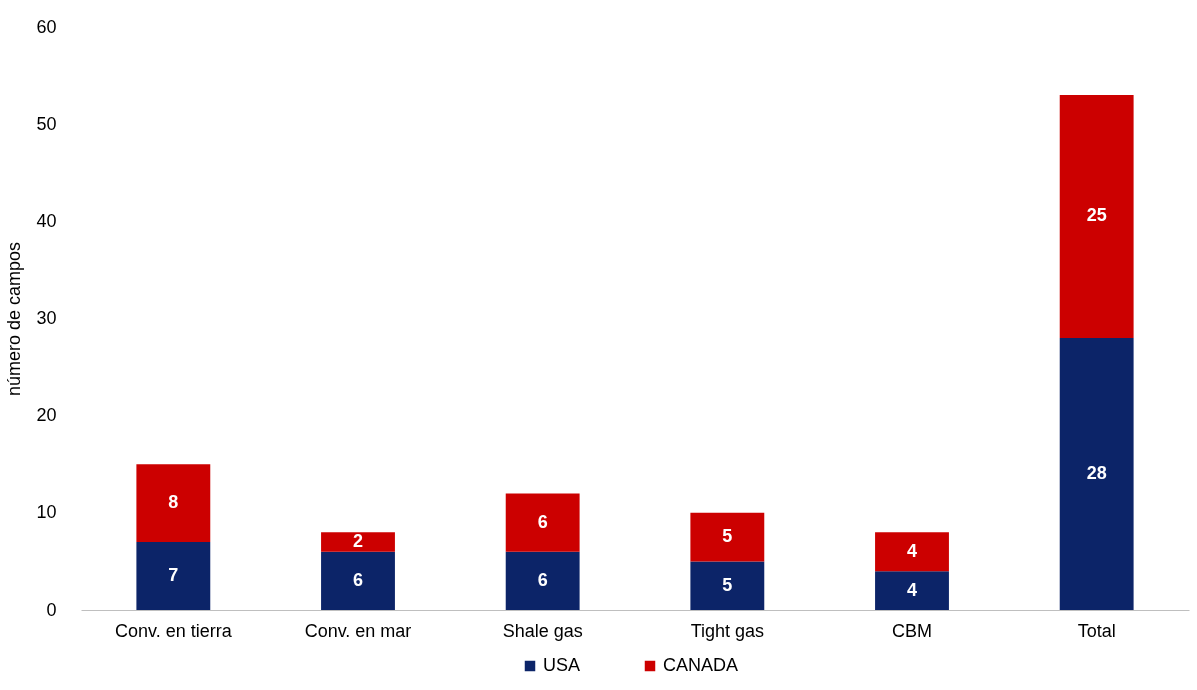 The height and width of the screenshot is (690, 1197). What do you see at coordinates (46, 123) in the screenshot?
I see `y-tick-label: 50` at bounding box center [46, 123].